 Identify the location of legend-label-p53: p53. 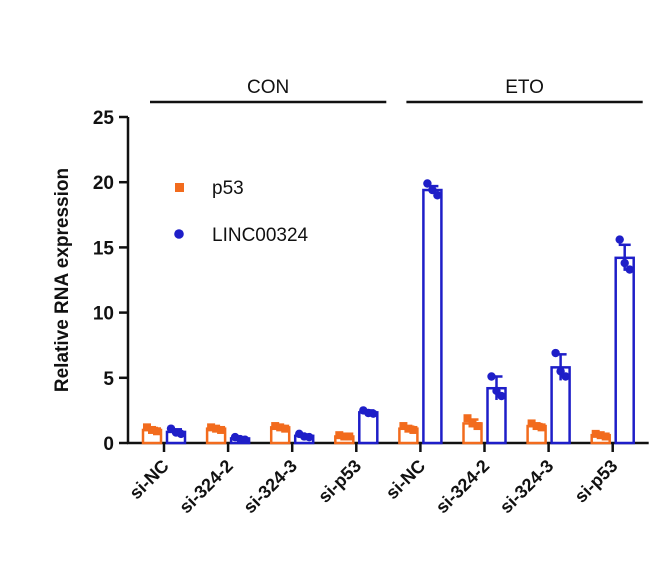
(228, 188).